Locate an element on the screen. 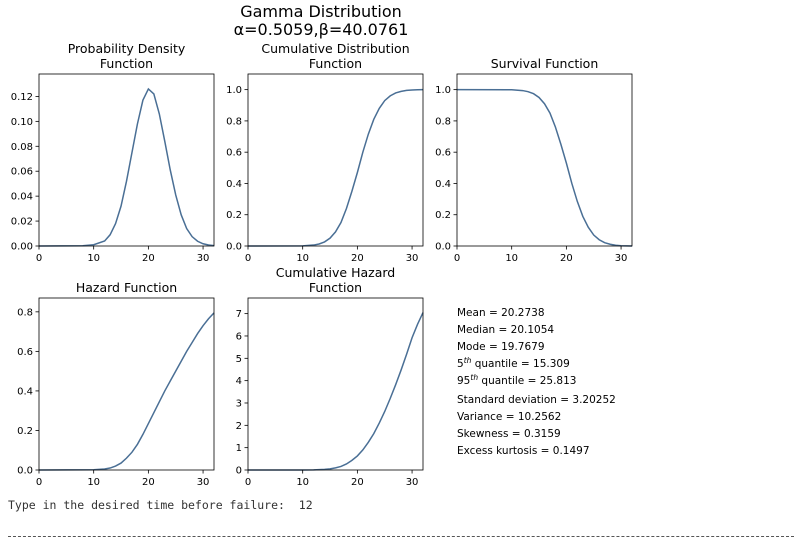 The height and width of the screenshot is (547, 803). cumulative-hazard-function-ytick-label: 2 is located at coordinates (239, 426).